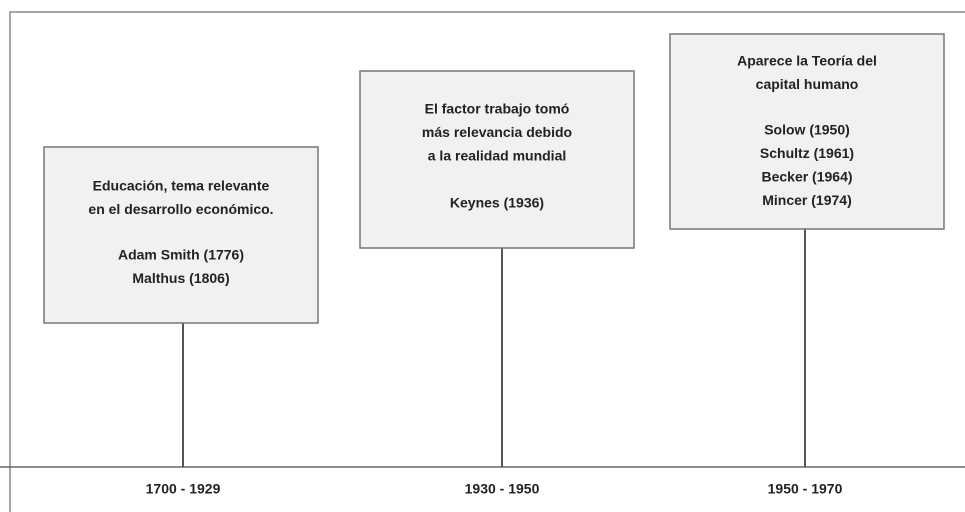  What do you see at coordinates (497, 132) in the screenshot?
I see `description-line: más relevancia debido` at bounding box center [497, 132].